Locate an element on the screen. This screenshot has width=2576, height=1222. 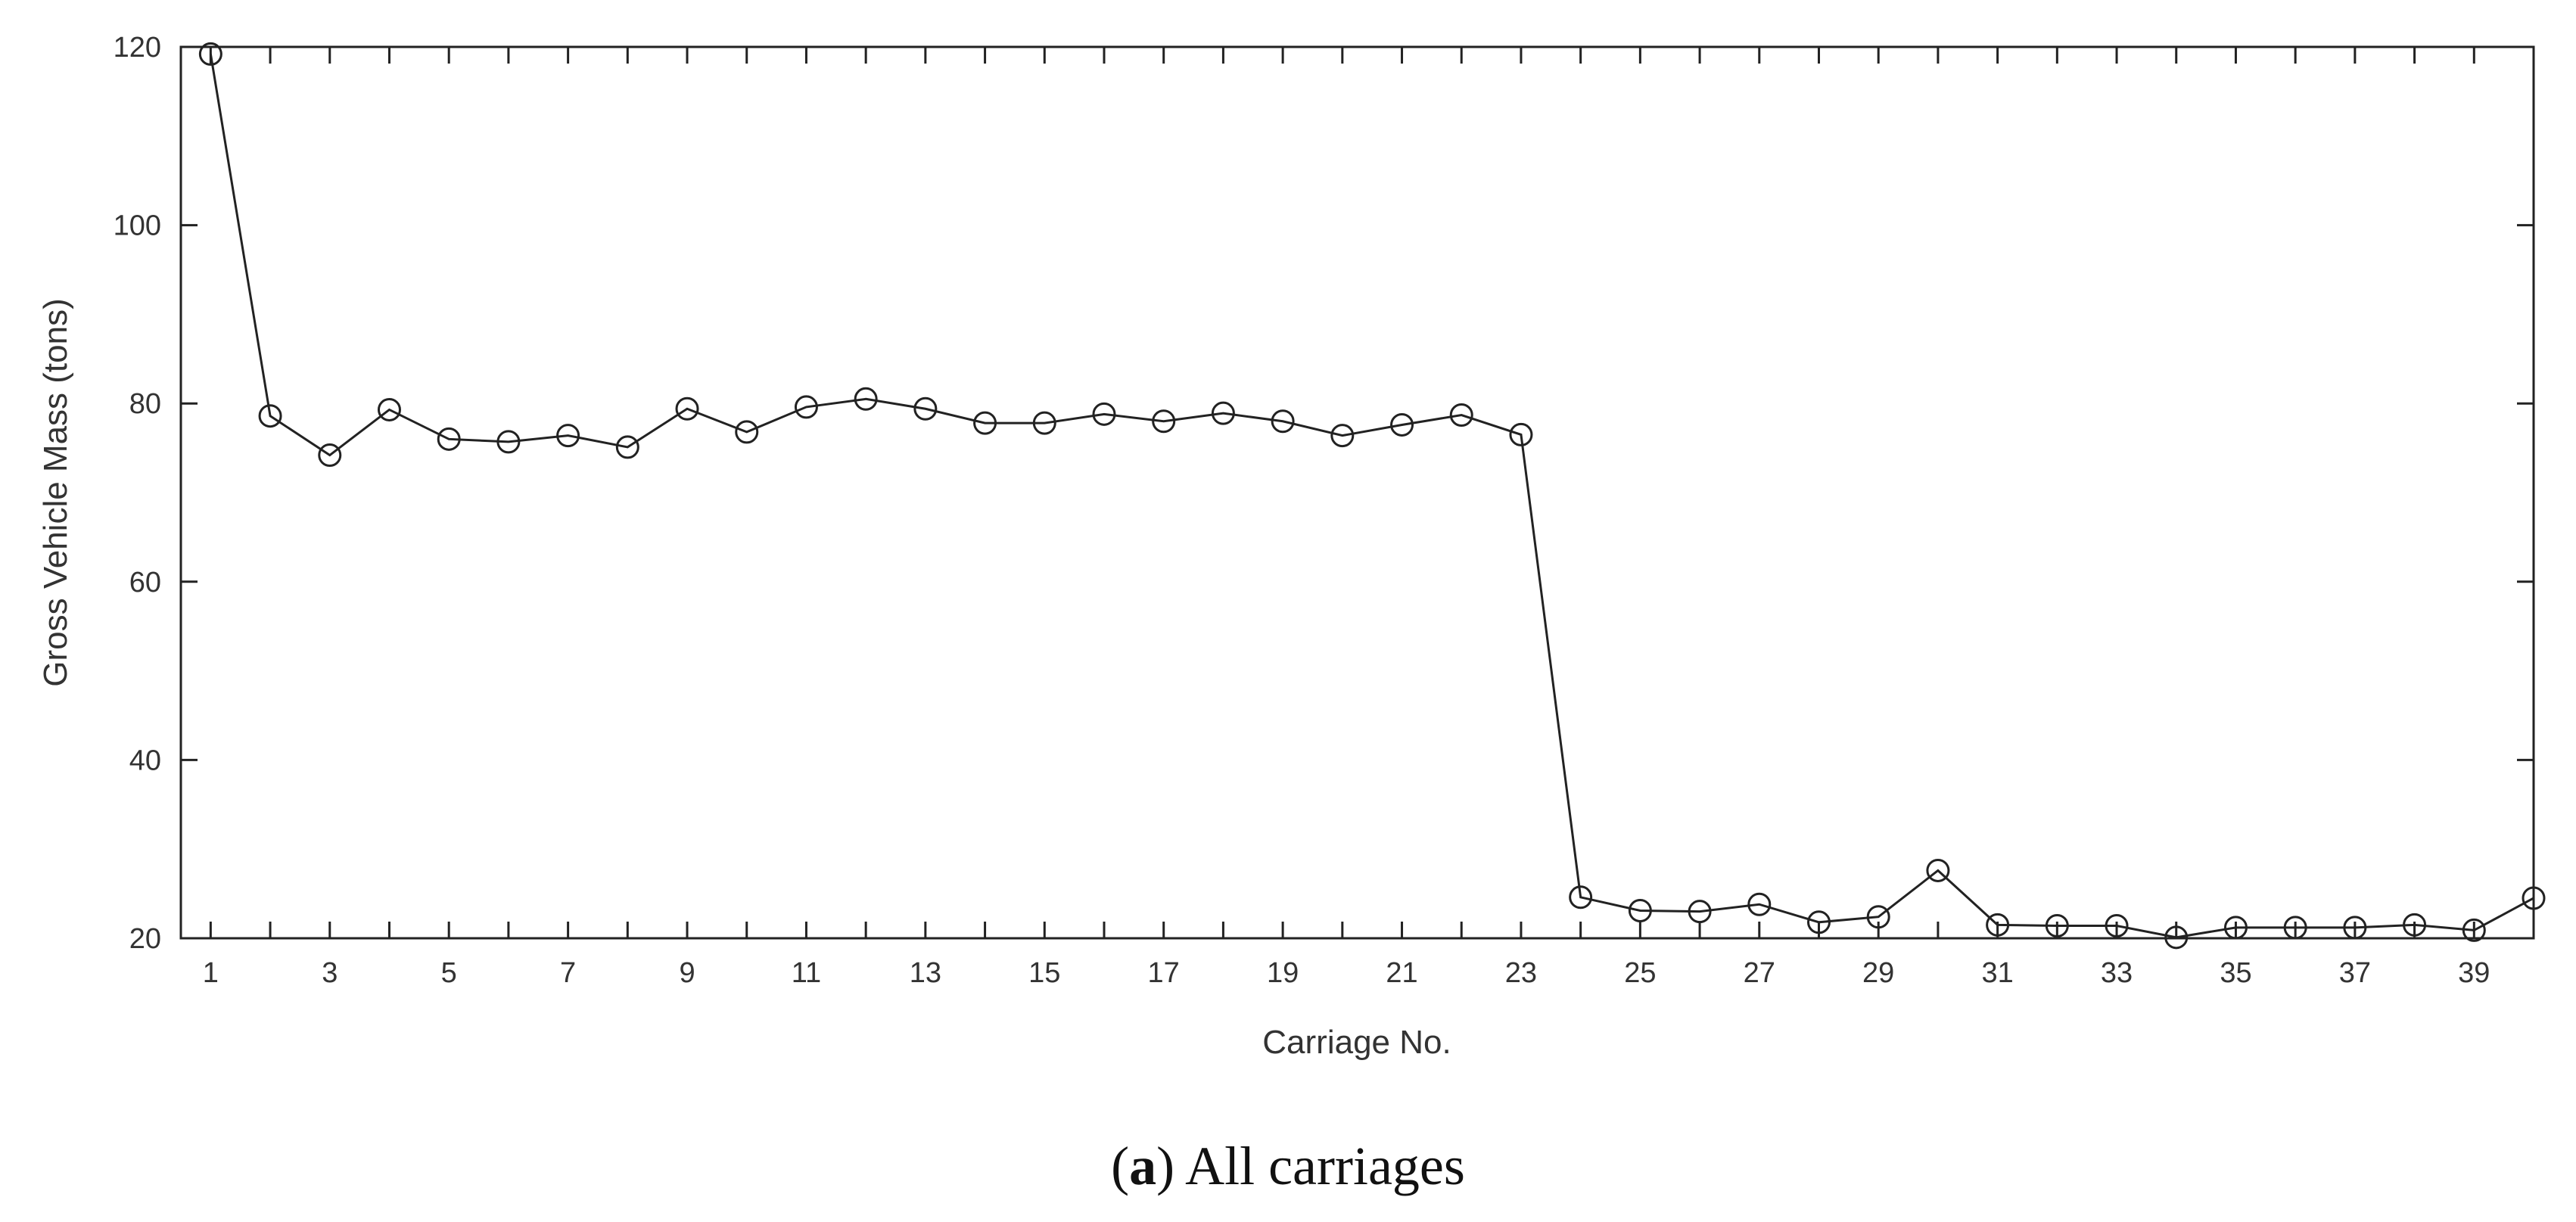
figure-caption: (a) All carriages is located at coordinates (1288, 1166).